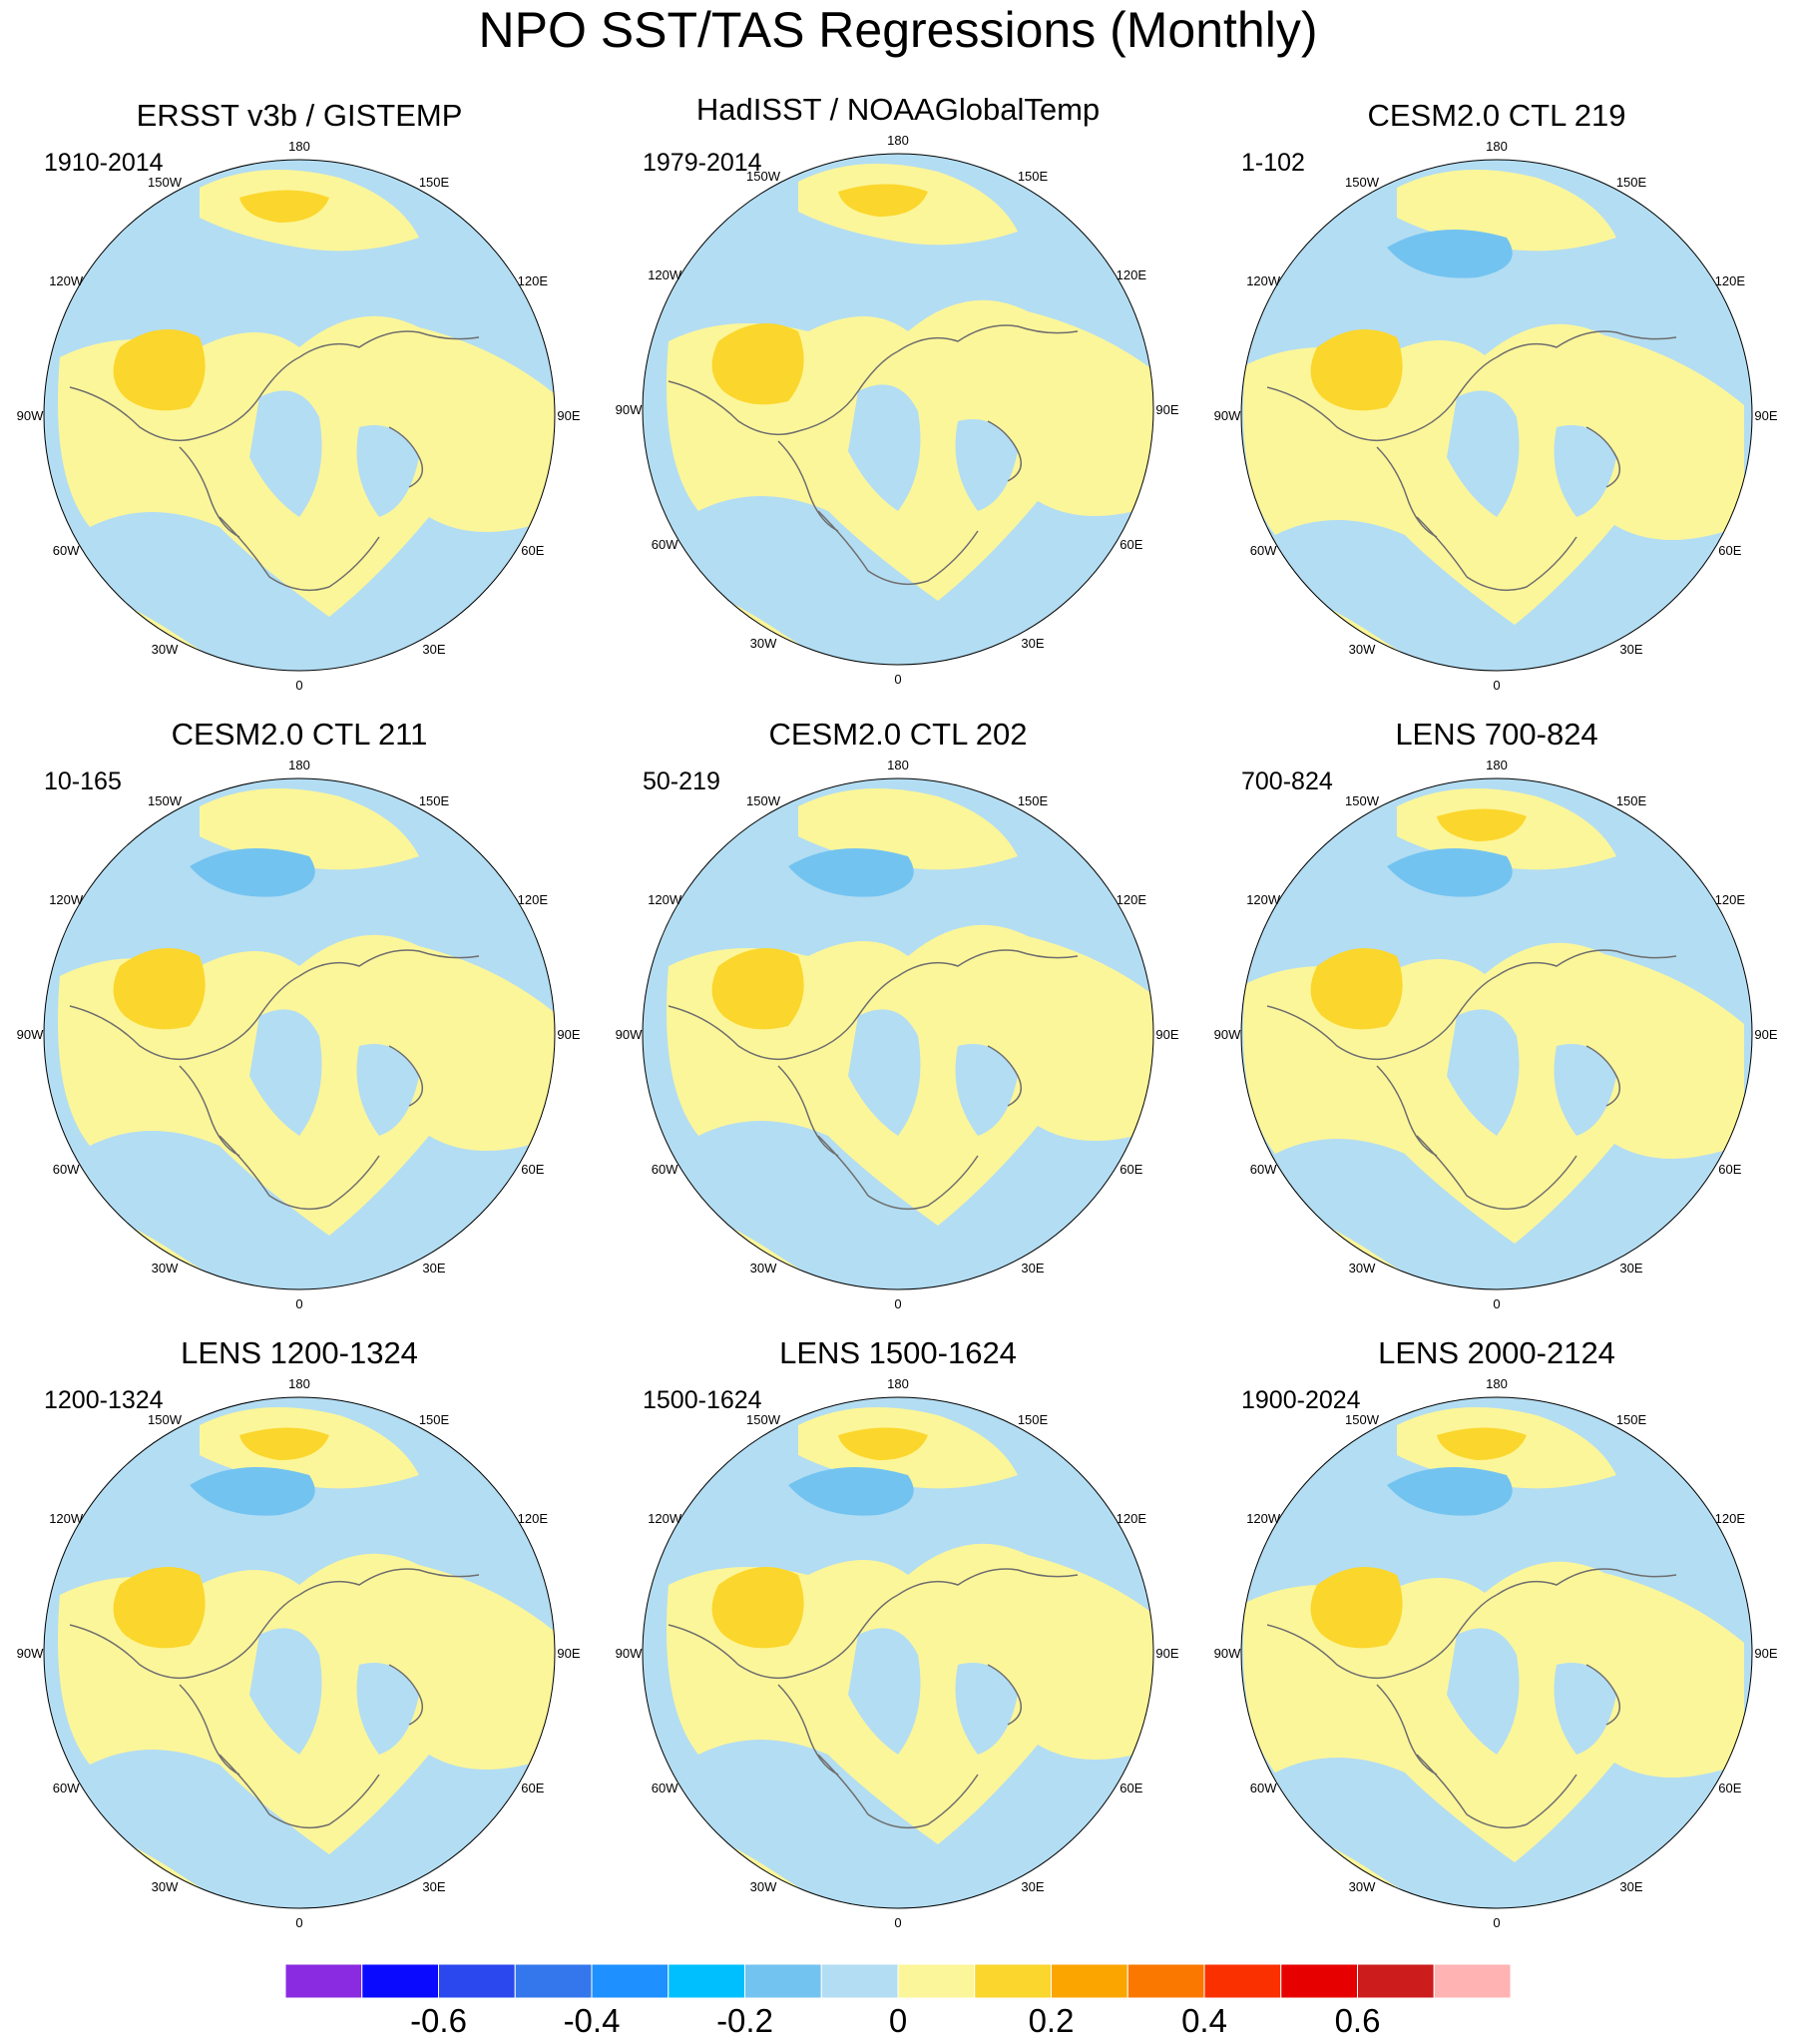  Describe the element at coordinates (898, 109) in the screenshot. I see `panel-title: HadISST / NOAAGlobalTemp` at that location.